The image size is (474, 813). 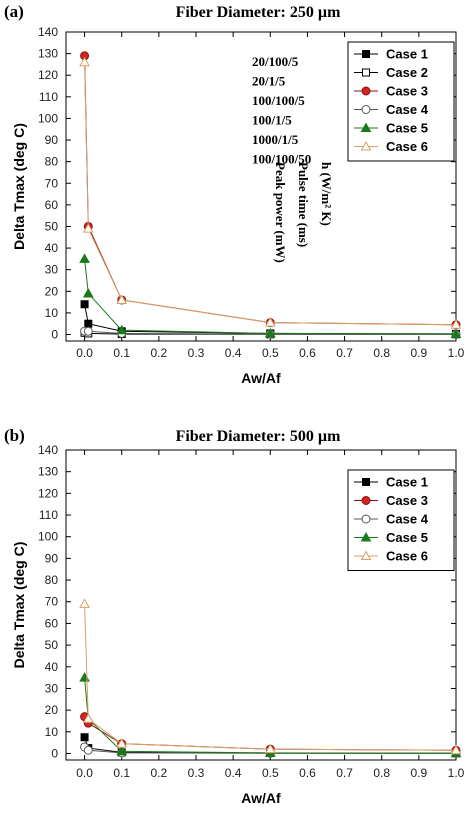 What do you see at coordinates (259, 436) in the screenshot?
I see `chart-title: Fiber Diameter: 500 µm` at bounding box center [259, 436].